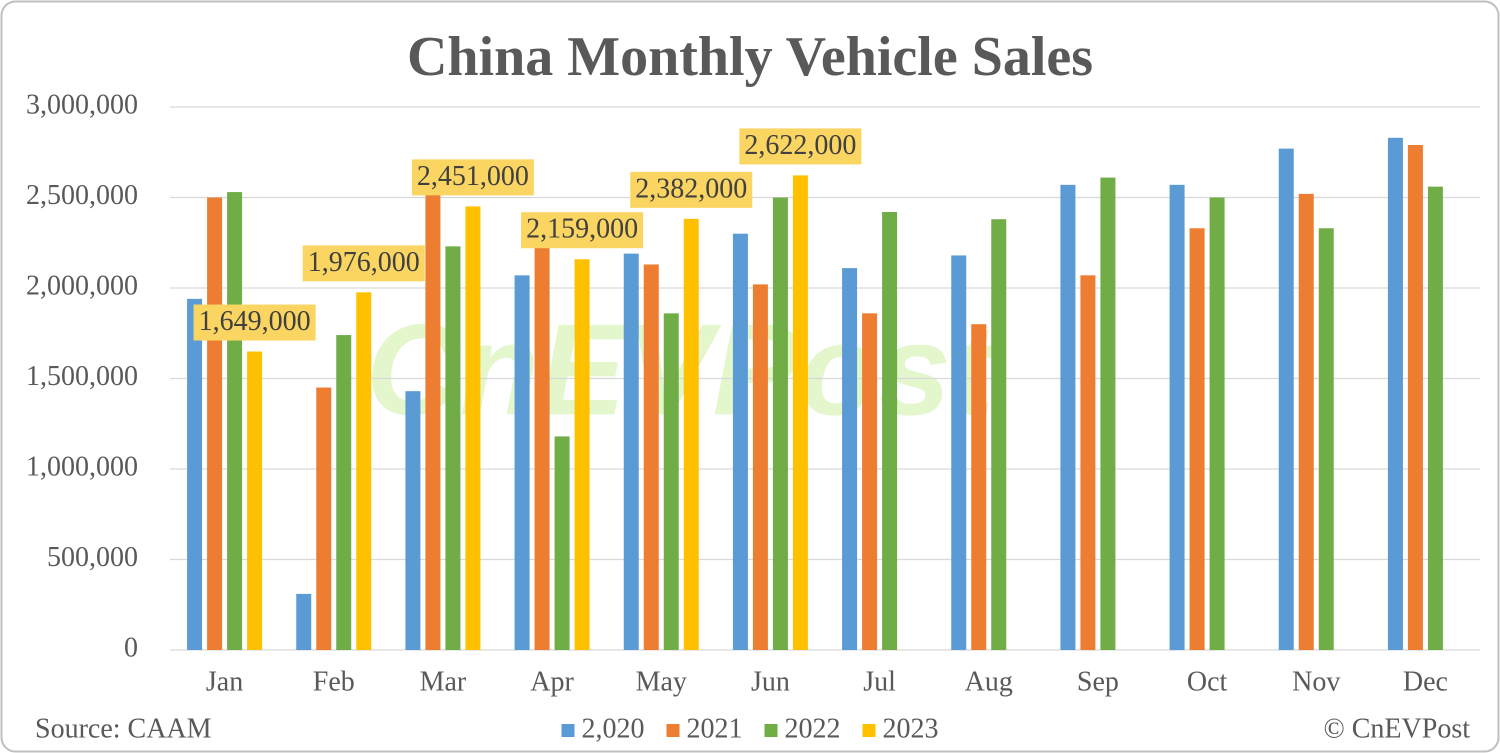  I want to click on data-label: 2,159,000, so click(582, 229).